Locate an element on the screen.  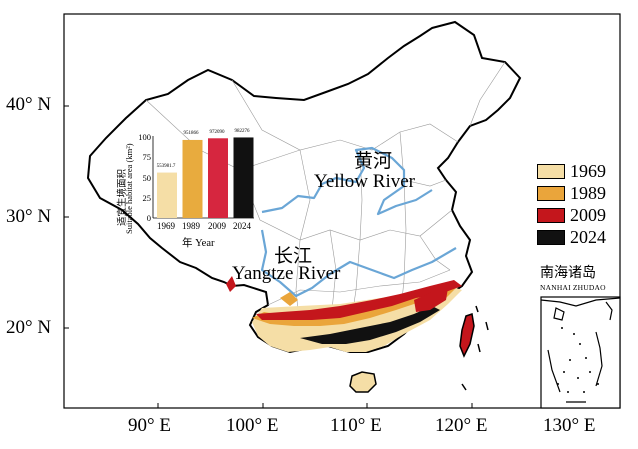
bar-value-label-1989: 951866 is located at coordinates (191, 133).